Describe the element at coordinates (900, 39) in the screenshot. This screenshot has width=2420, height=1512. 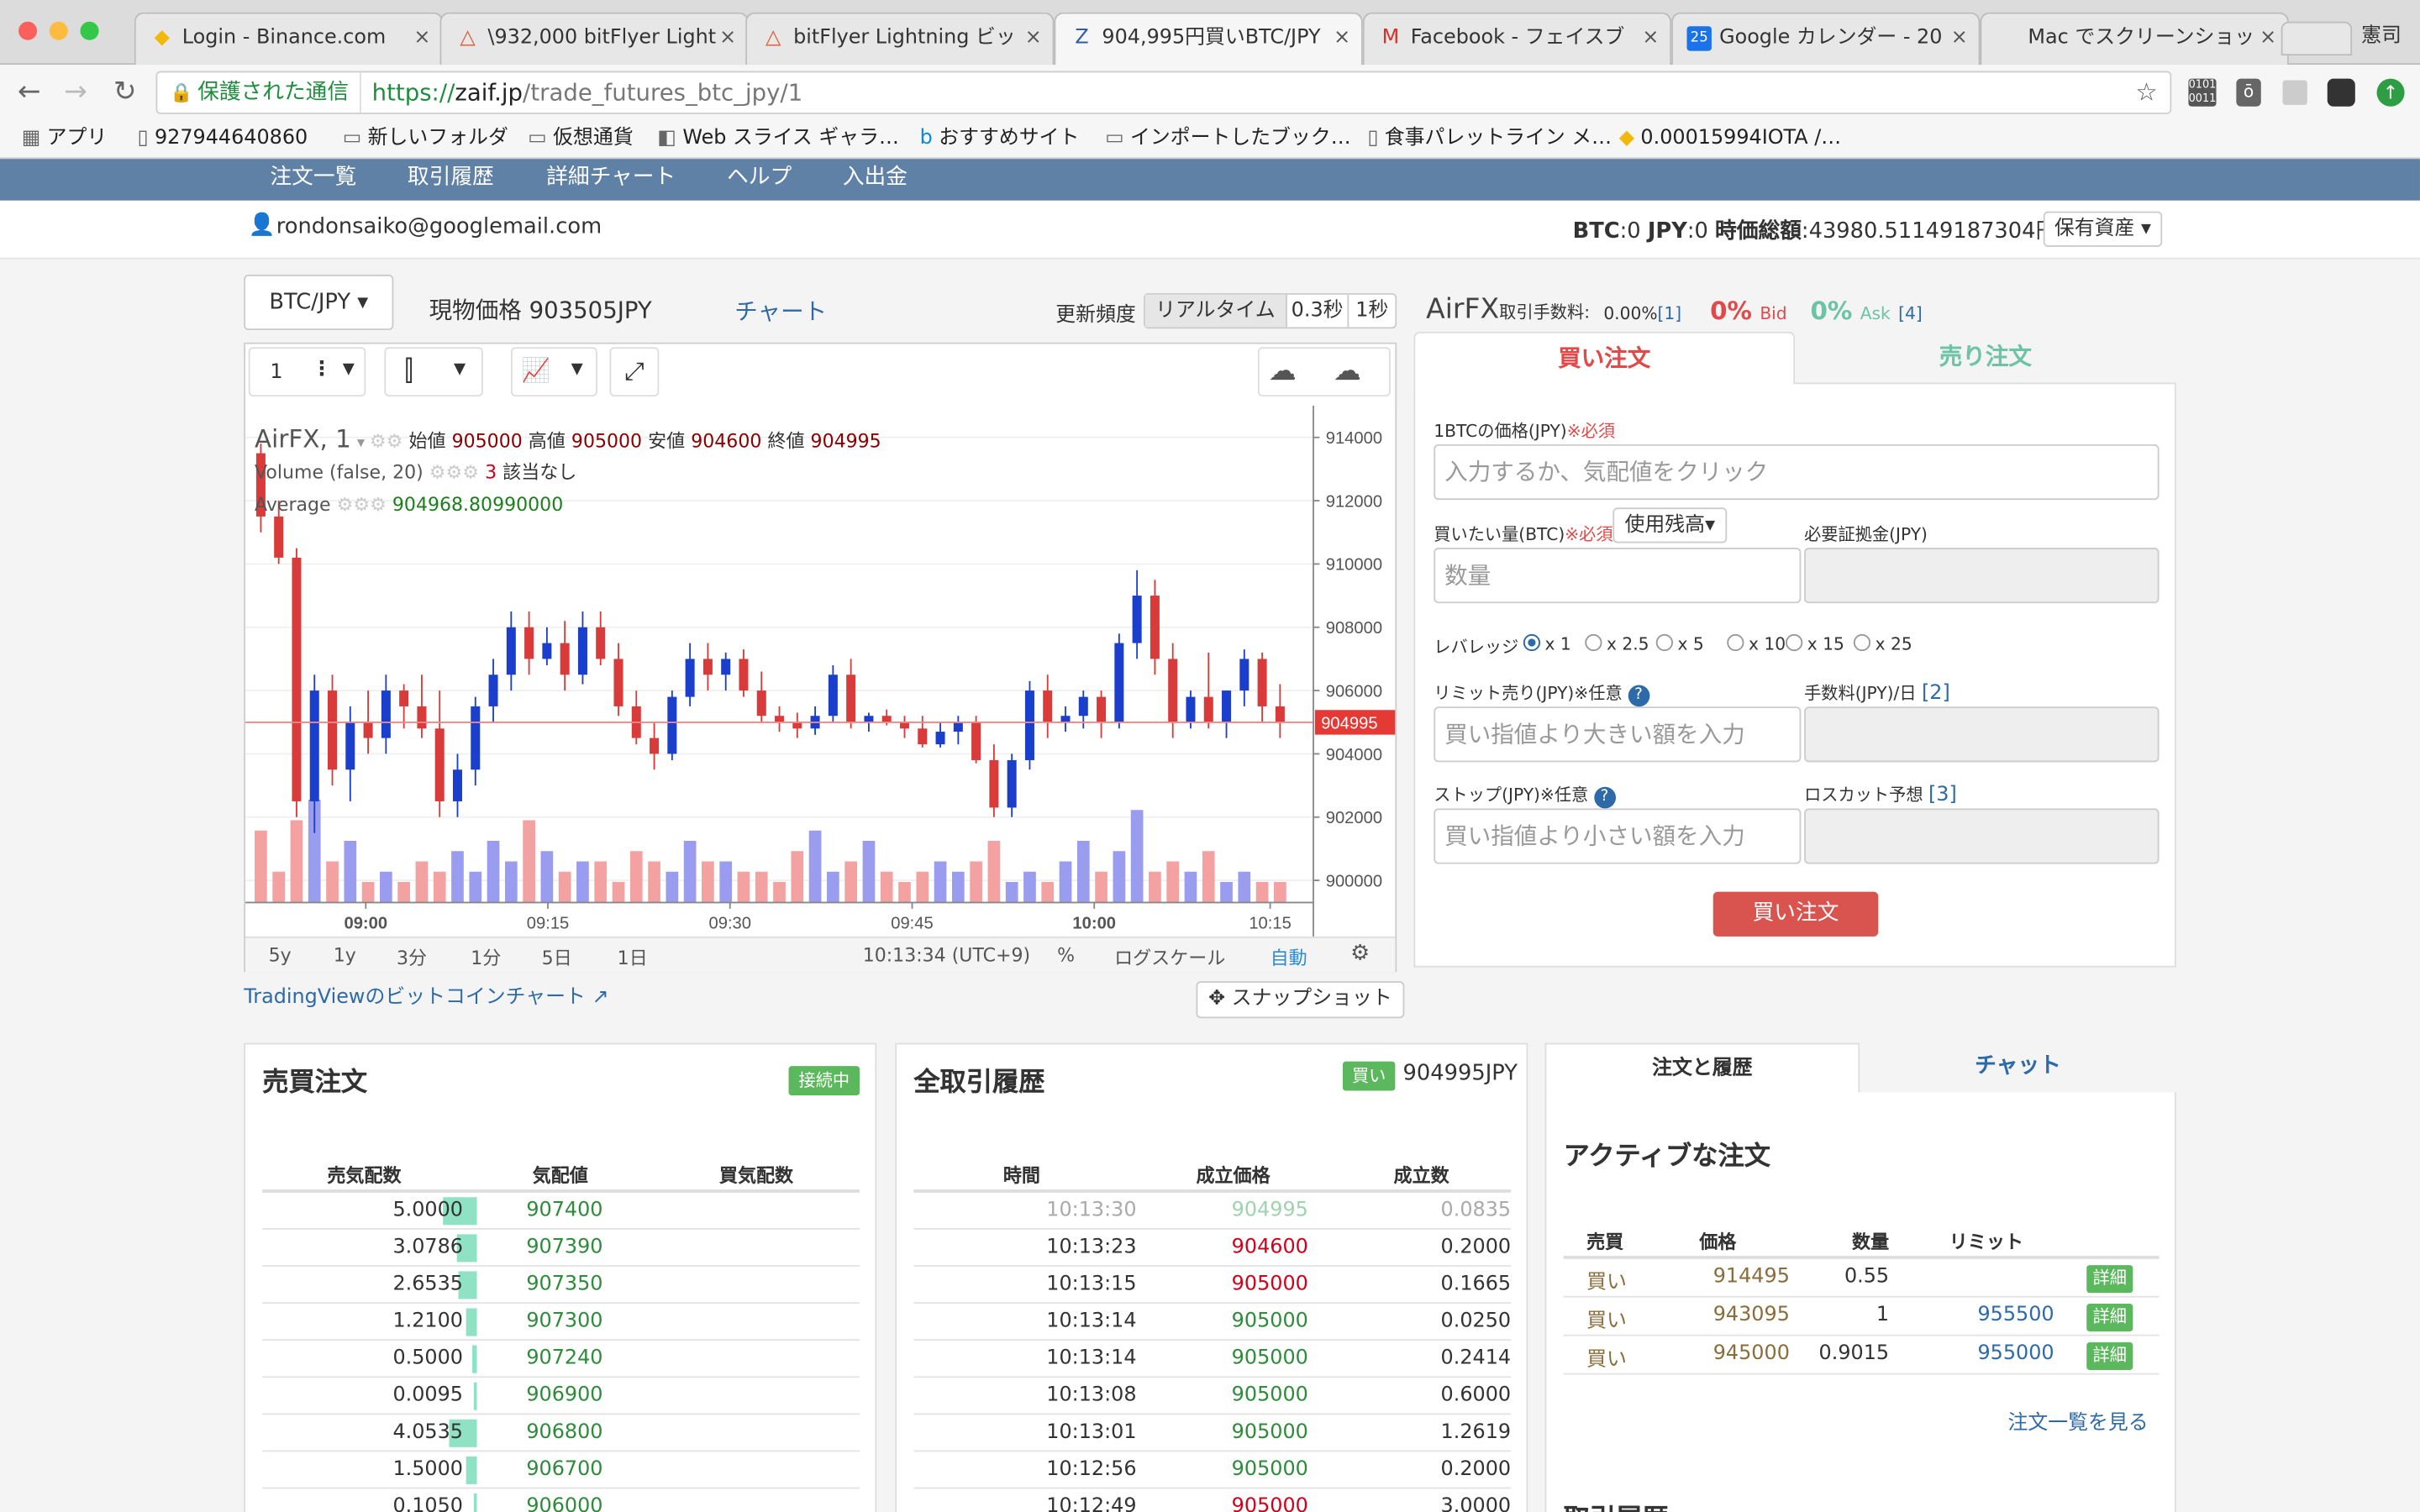
I see `browser-tab: △ bitFlyer Lightning ビッ ×` at that location.